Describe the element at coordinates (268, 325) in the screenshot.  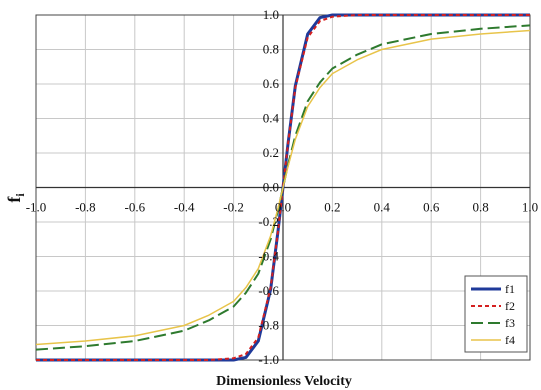
I see `y-tick-label: -0.8` at that location.